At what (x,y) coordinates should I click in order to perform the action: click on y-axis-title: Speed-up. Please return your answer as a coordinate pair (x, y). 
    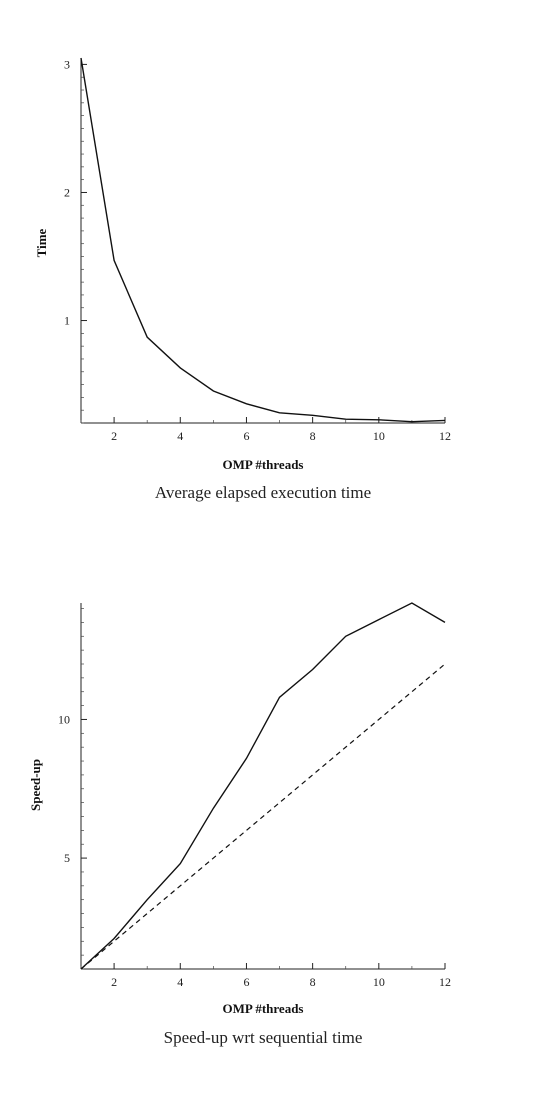
    Looking at the image, I should click on (35, 785).